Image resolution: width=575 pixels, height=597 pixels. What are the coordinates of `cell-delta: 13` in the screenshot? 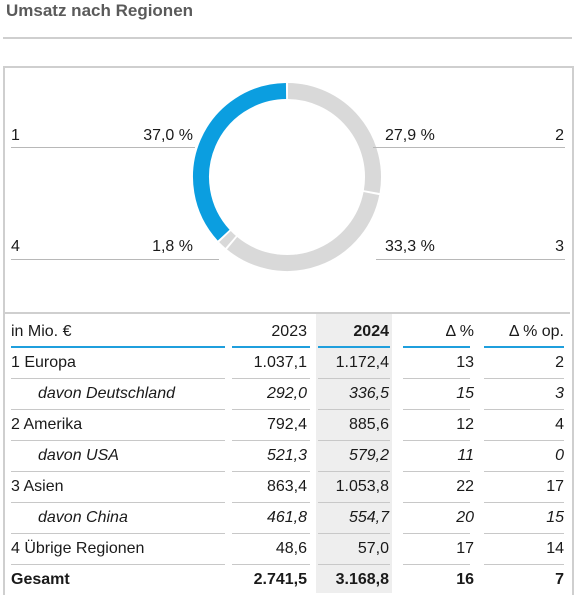 It's located at (465, 362).